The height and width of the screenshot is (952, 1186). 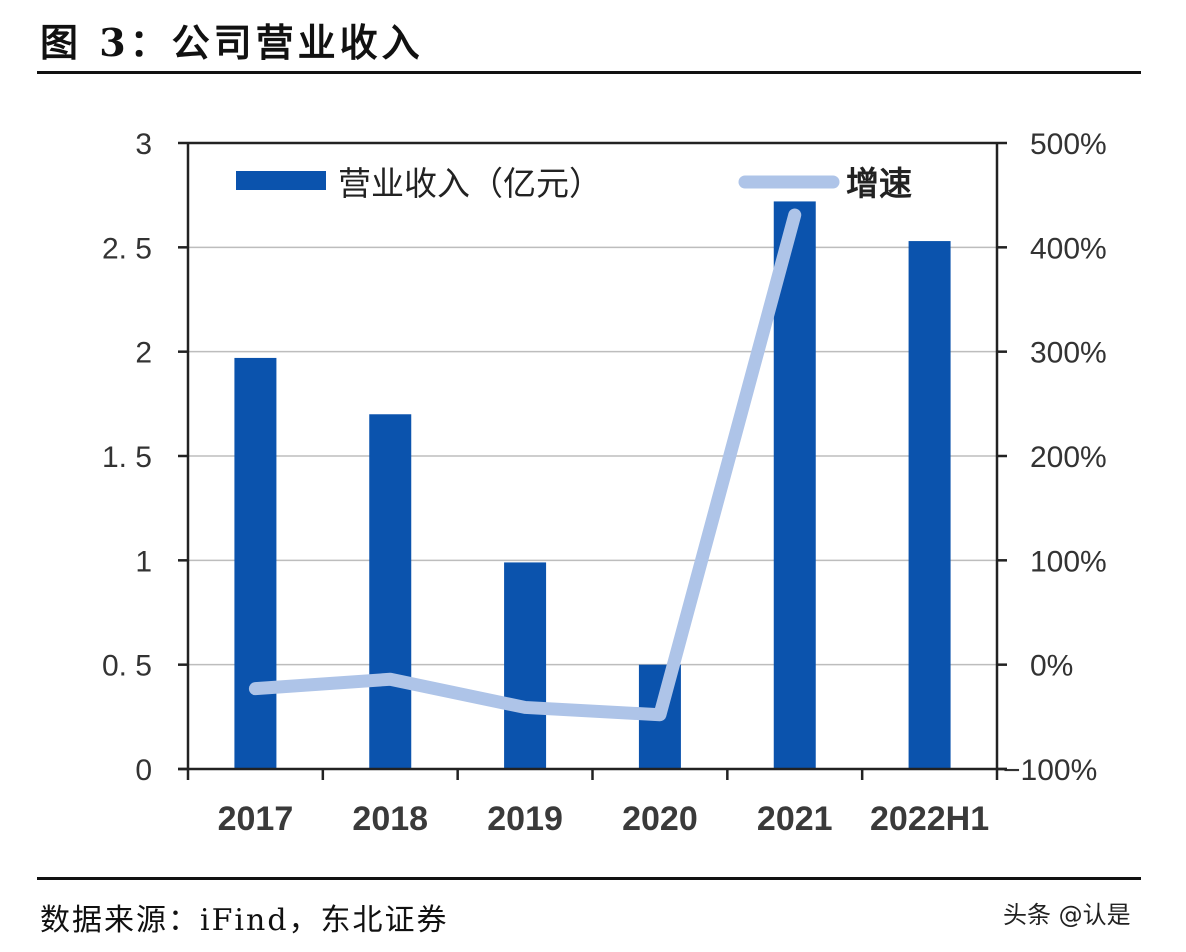 I want to click on bar-2019, so click(x=525, y=665).